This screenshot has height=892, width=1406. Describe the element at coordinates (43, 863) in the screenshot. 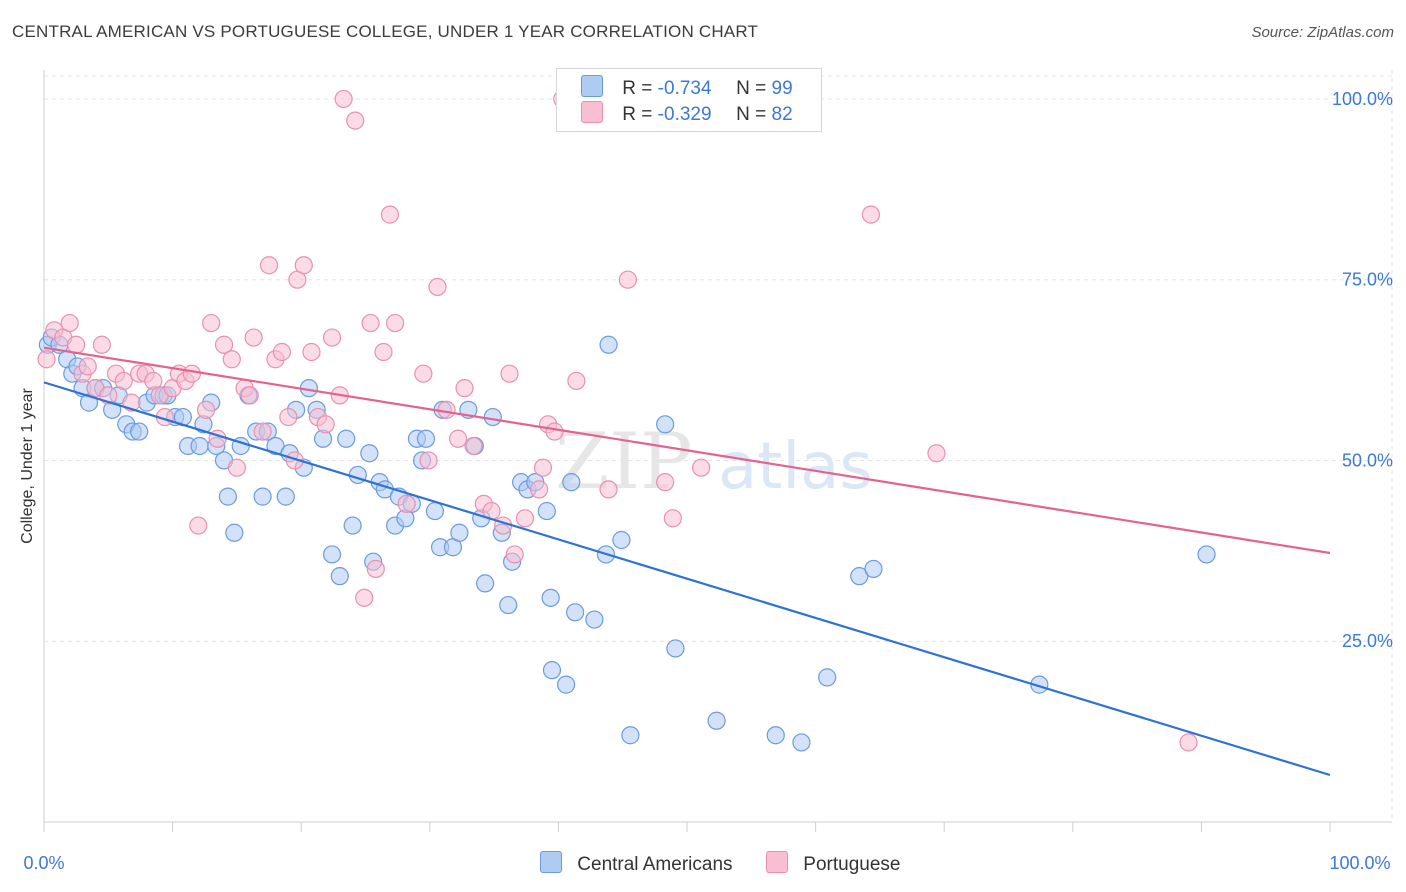

I see `x-tick-label: 0.0%` at that location.